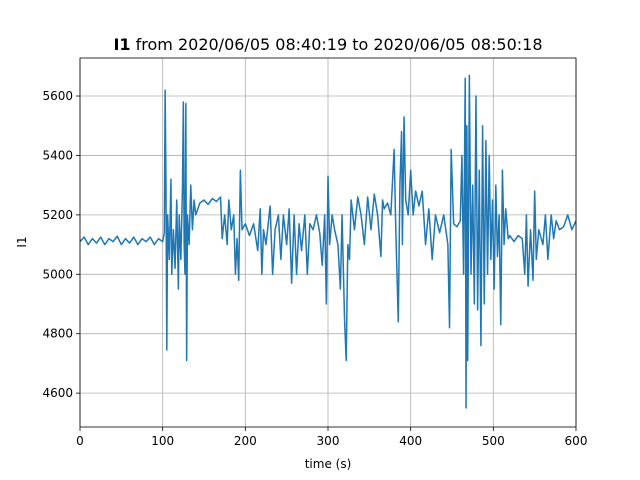 The image size is (640, 480). Describe the element at coordinates (493, 441) in the screenshot. I see `x-tick-label: 500` at that location.